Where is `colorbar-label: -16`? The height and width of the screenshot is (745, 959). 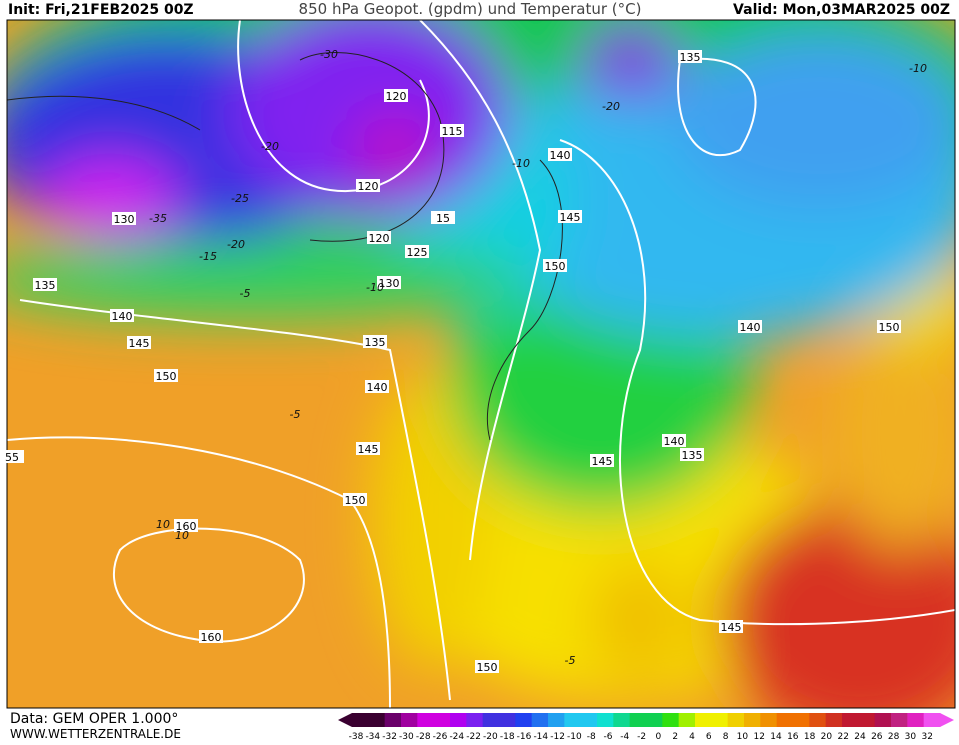
colorbar-label: -16 is located at coordinates (524, 736).